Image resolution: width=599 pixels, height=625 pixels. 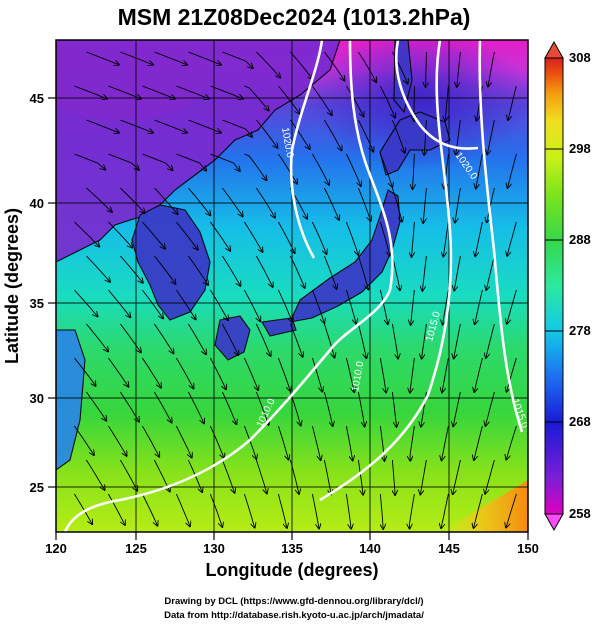 I want to click on x-tick-labels: 120 125 130 135 140 145 150, so click(x=292, y=548).